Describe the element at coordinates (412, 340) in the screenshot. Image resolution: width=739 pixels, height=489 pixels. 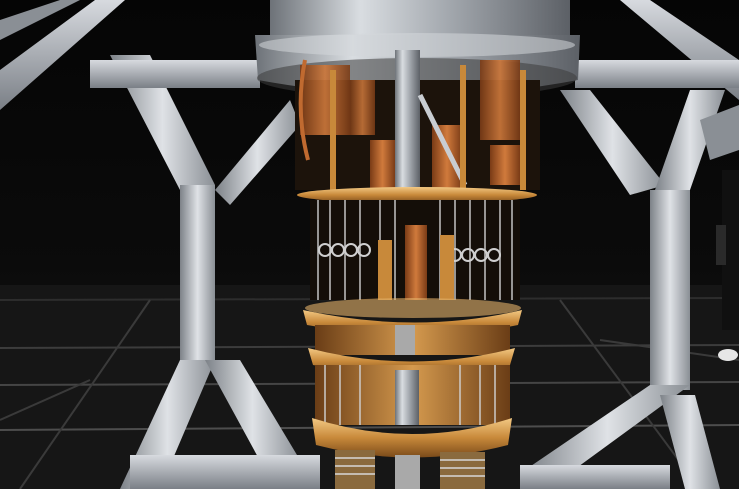
I see `lower-stage-a` at that location.